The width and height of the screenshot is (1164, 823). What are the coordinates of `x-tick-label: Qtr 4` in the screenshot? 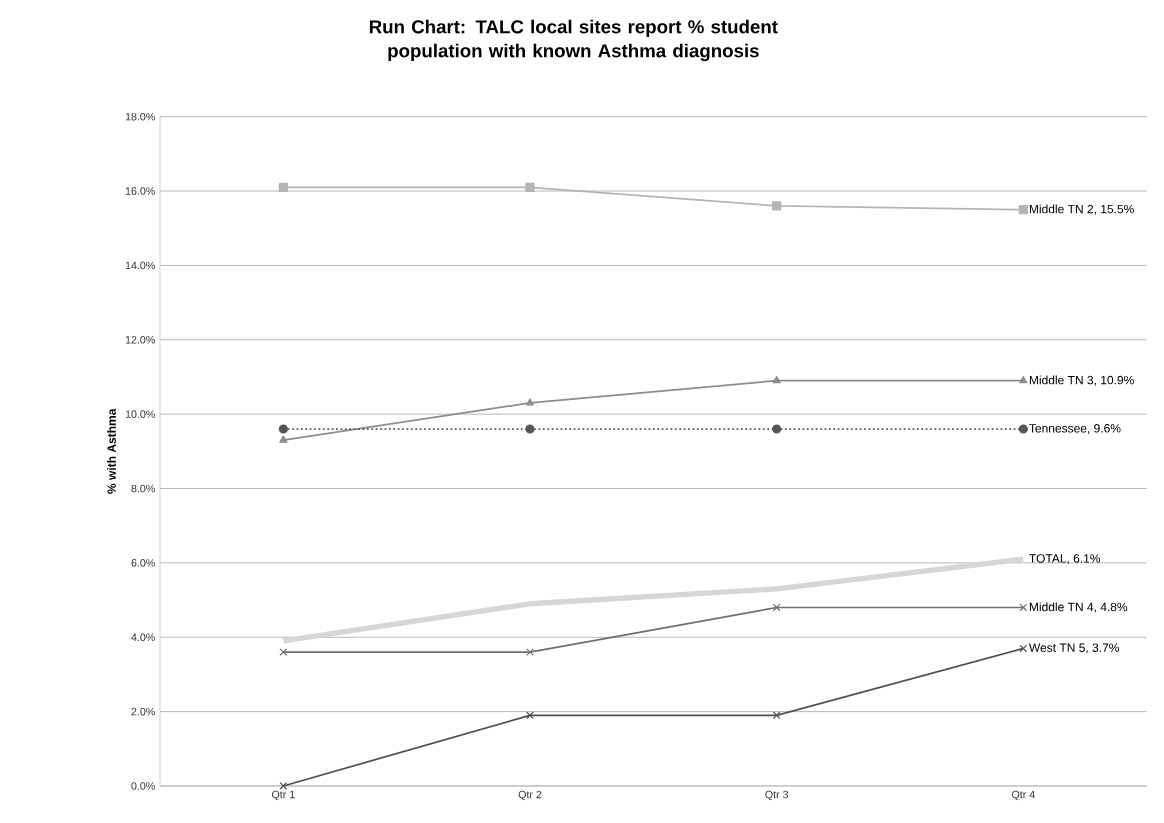 It's located at (1023, 795).